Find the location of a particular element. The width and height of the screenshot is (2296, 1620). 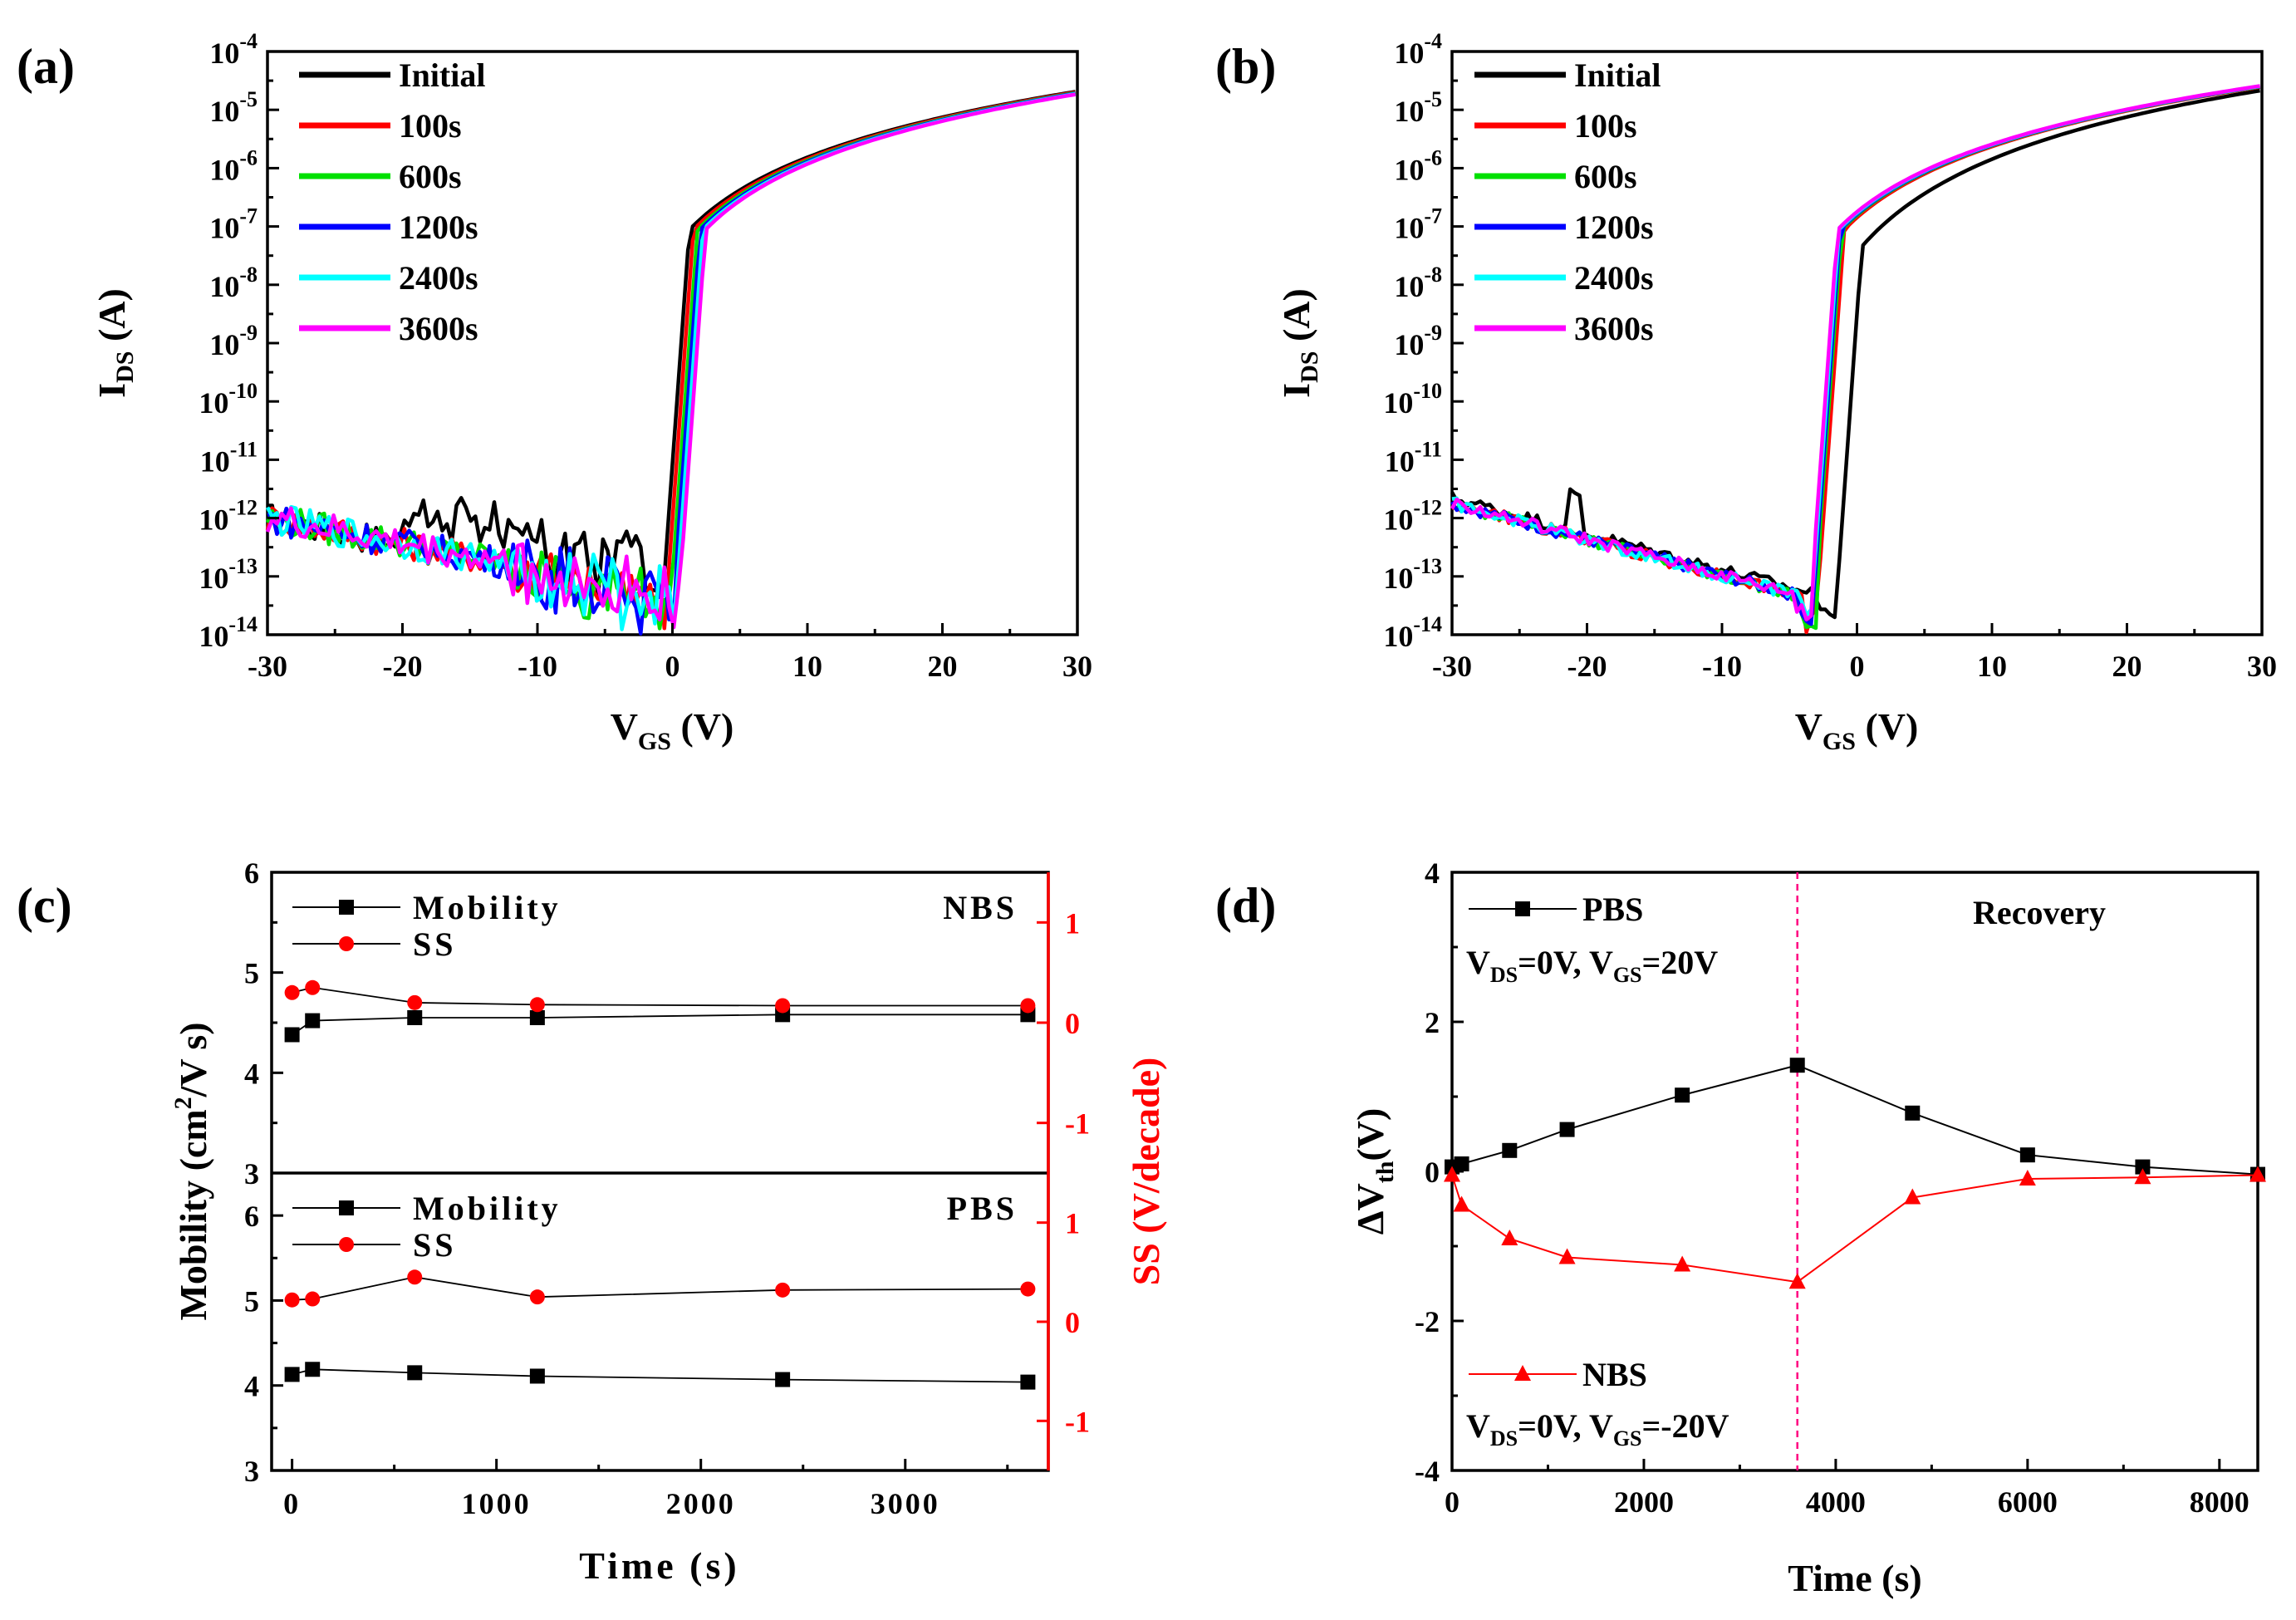

legend-label-2400s: 2400s is located at coordinates (438, 278).